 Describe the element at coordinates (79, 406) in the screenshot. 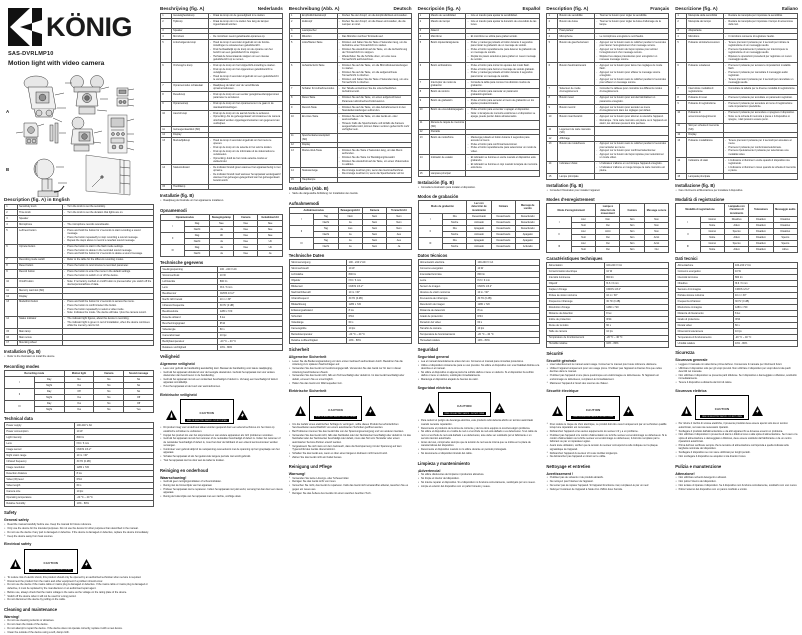

I see `table-row: III Day Yes No Off` at that location.